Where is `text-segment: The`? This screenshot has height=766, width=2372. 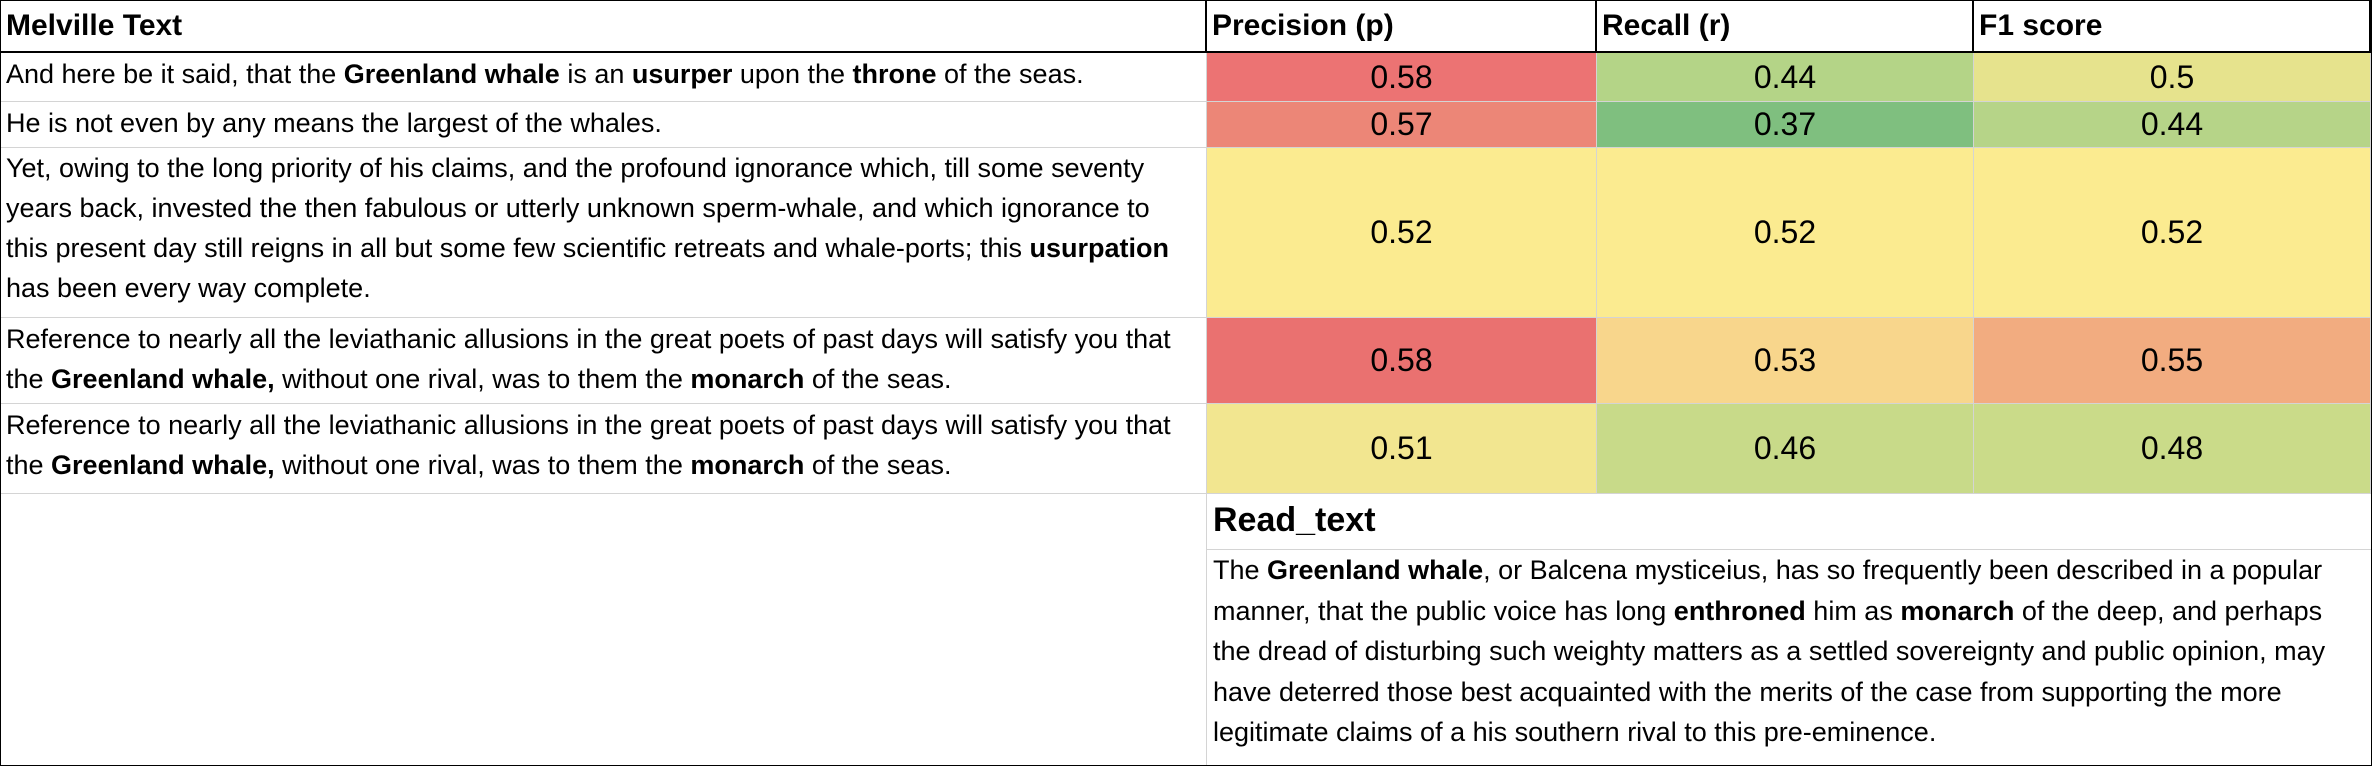 text-segment: The is located at coordinates (1240, 570).